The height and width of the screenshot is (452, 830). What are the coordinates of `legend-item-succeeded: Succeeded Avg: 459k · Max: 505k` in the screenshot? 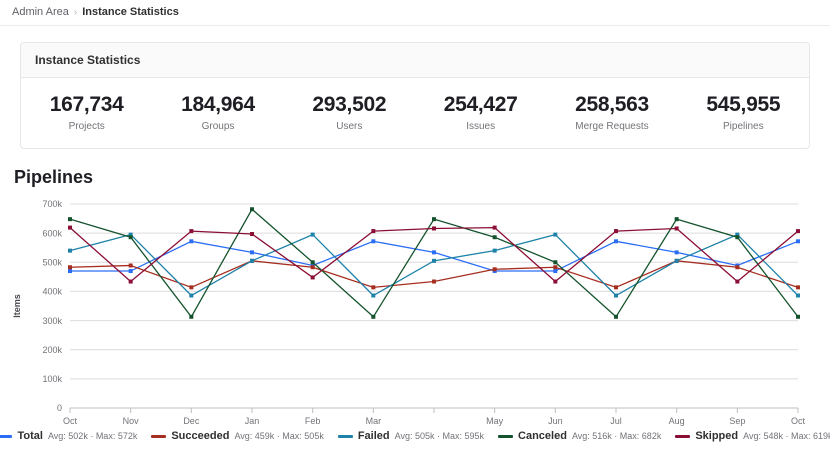 It's located at (237, 436).